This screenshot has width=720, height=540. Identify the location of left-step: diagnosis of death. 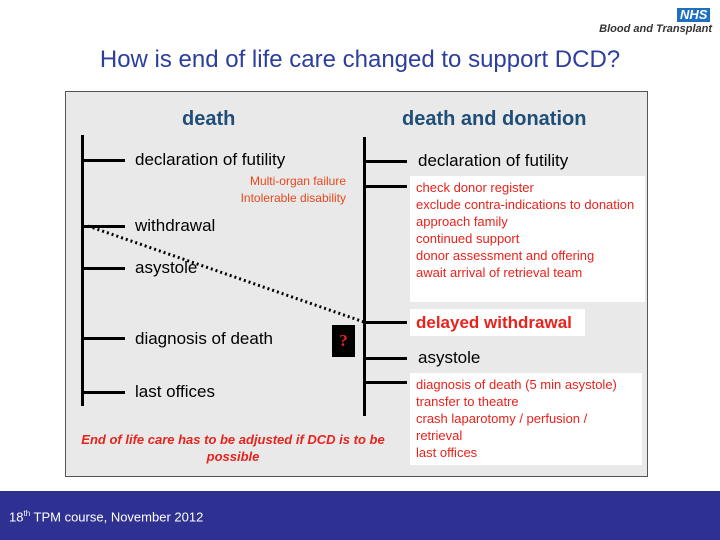
(204, 338).